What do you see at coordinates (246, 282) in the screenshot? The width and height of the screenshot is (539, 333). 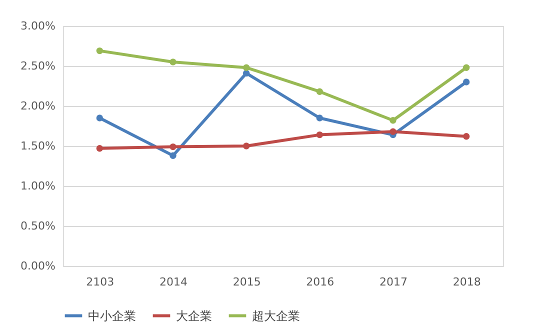 I see `x-tick-label: 2015` at bounding box center [246, 282].